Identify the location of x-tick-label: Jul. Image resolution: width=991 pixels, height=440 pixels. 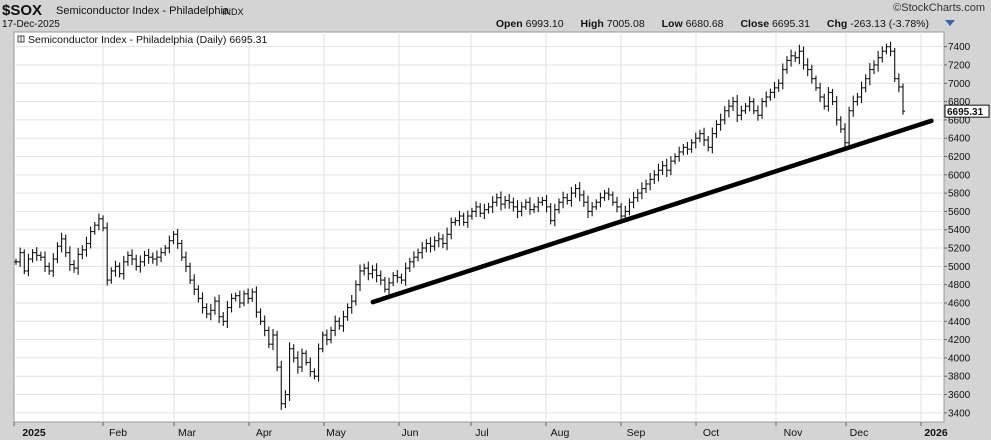
(481, 433).